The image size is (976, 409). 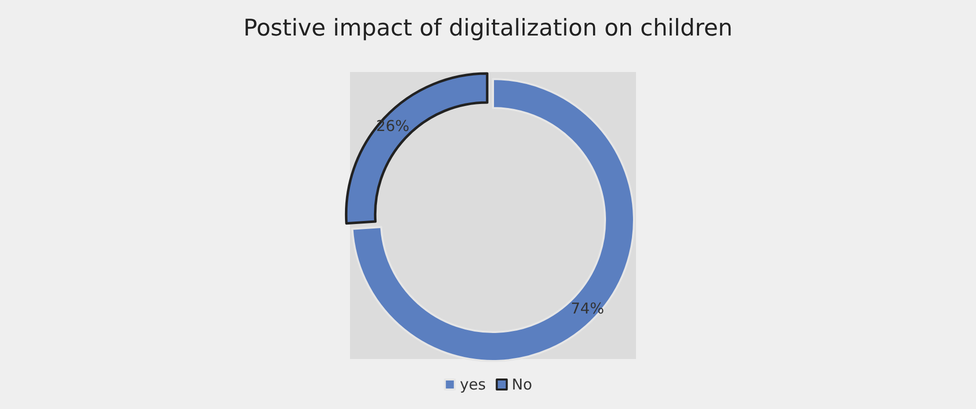 I want to click on data-label: 74%, so click(x=587, y=309).